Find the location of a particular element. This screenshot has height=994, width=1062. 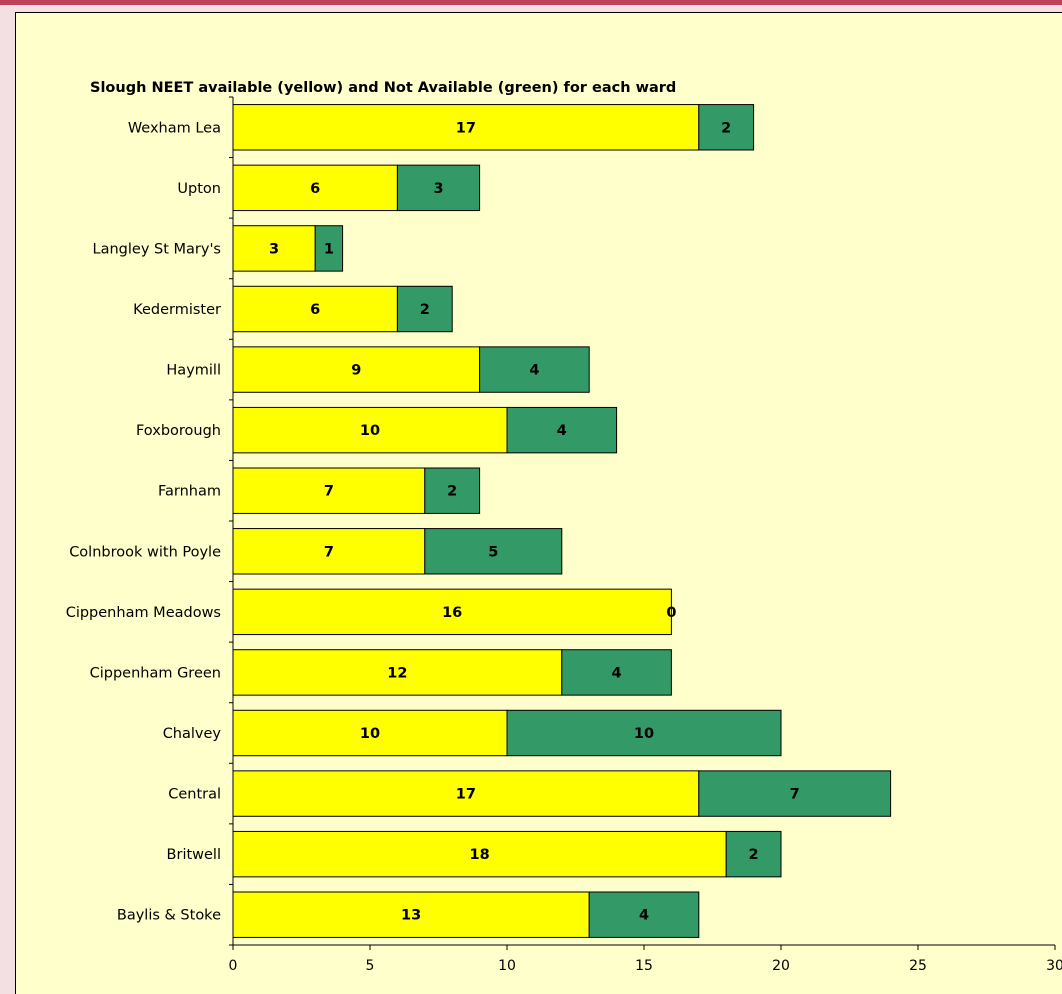

category-label: Haymill is located at coordinates (193, 371).